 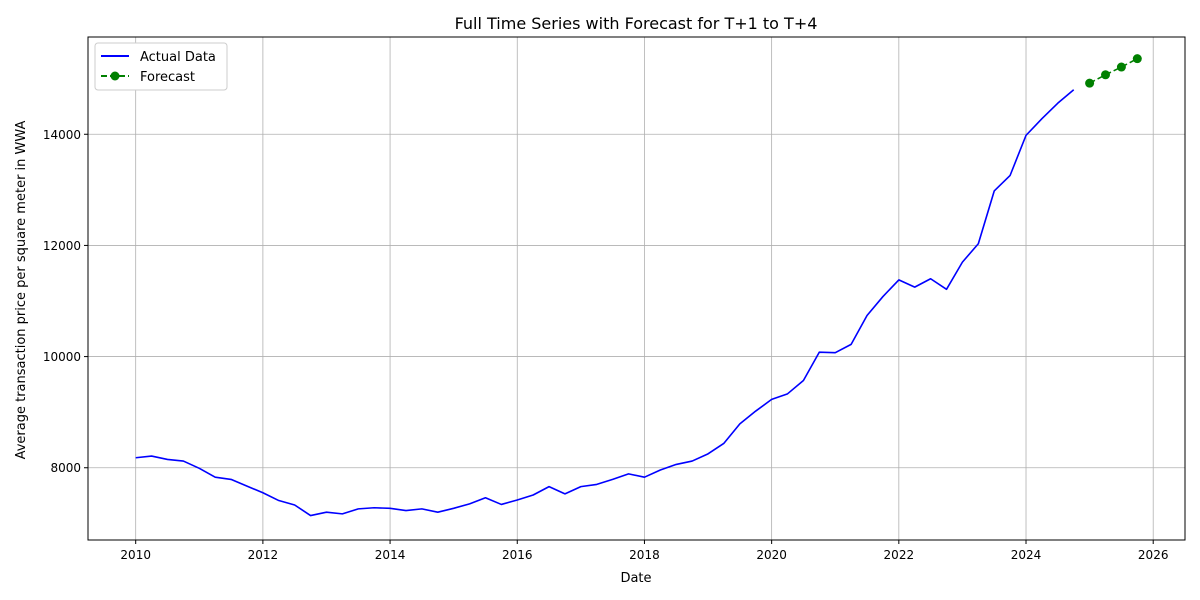 What do you see at coordinates (65, 301) in the screenshot?
I see `y-axis-ticks: 8000 10000 12000 14000` at bounding box center [65, 301].